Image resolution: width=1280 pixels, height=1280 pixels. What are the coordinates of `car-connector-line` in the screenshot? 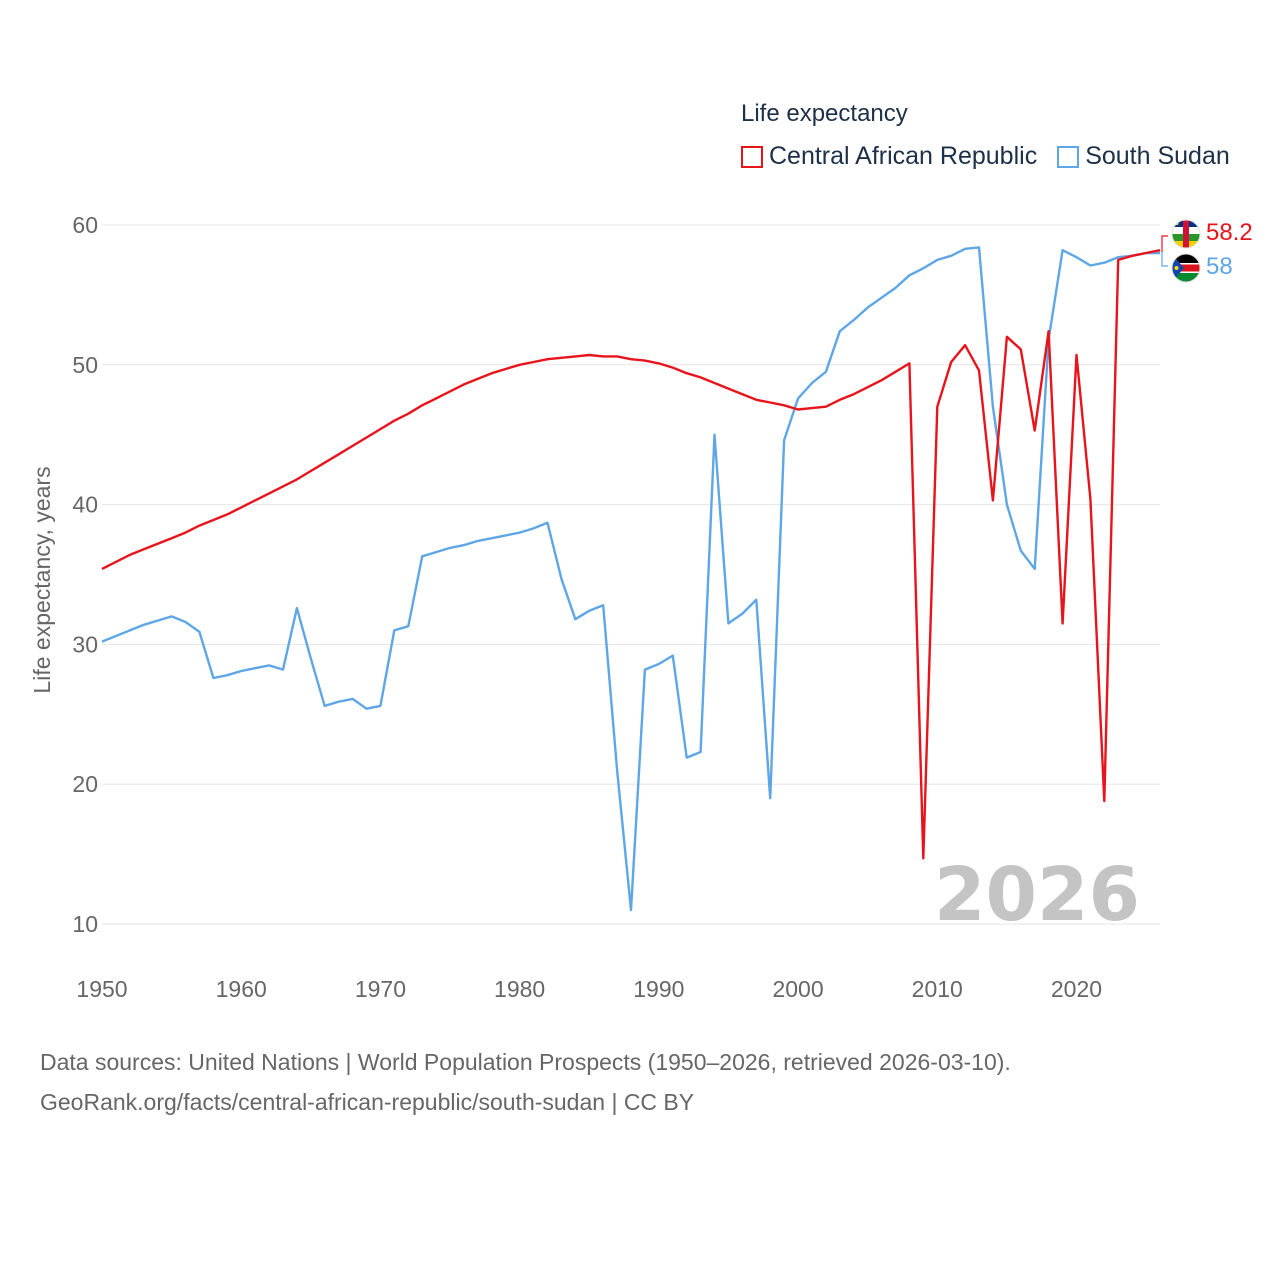 It's located at (1164, 243).